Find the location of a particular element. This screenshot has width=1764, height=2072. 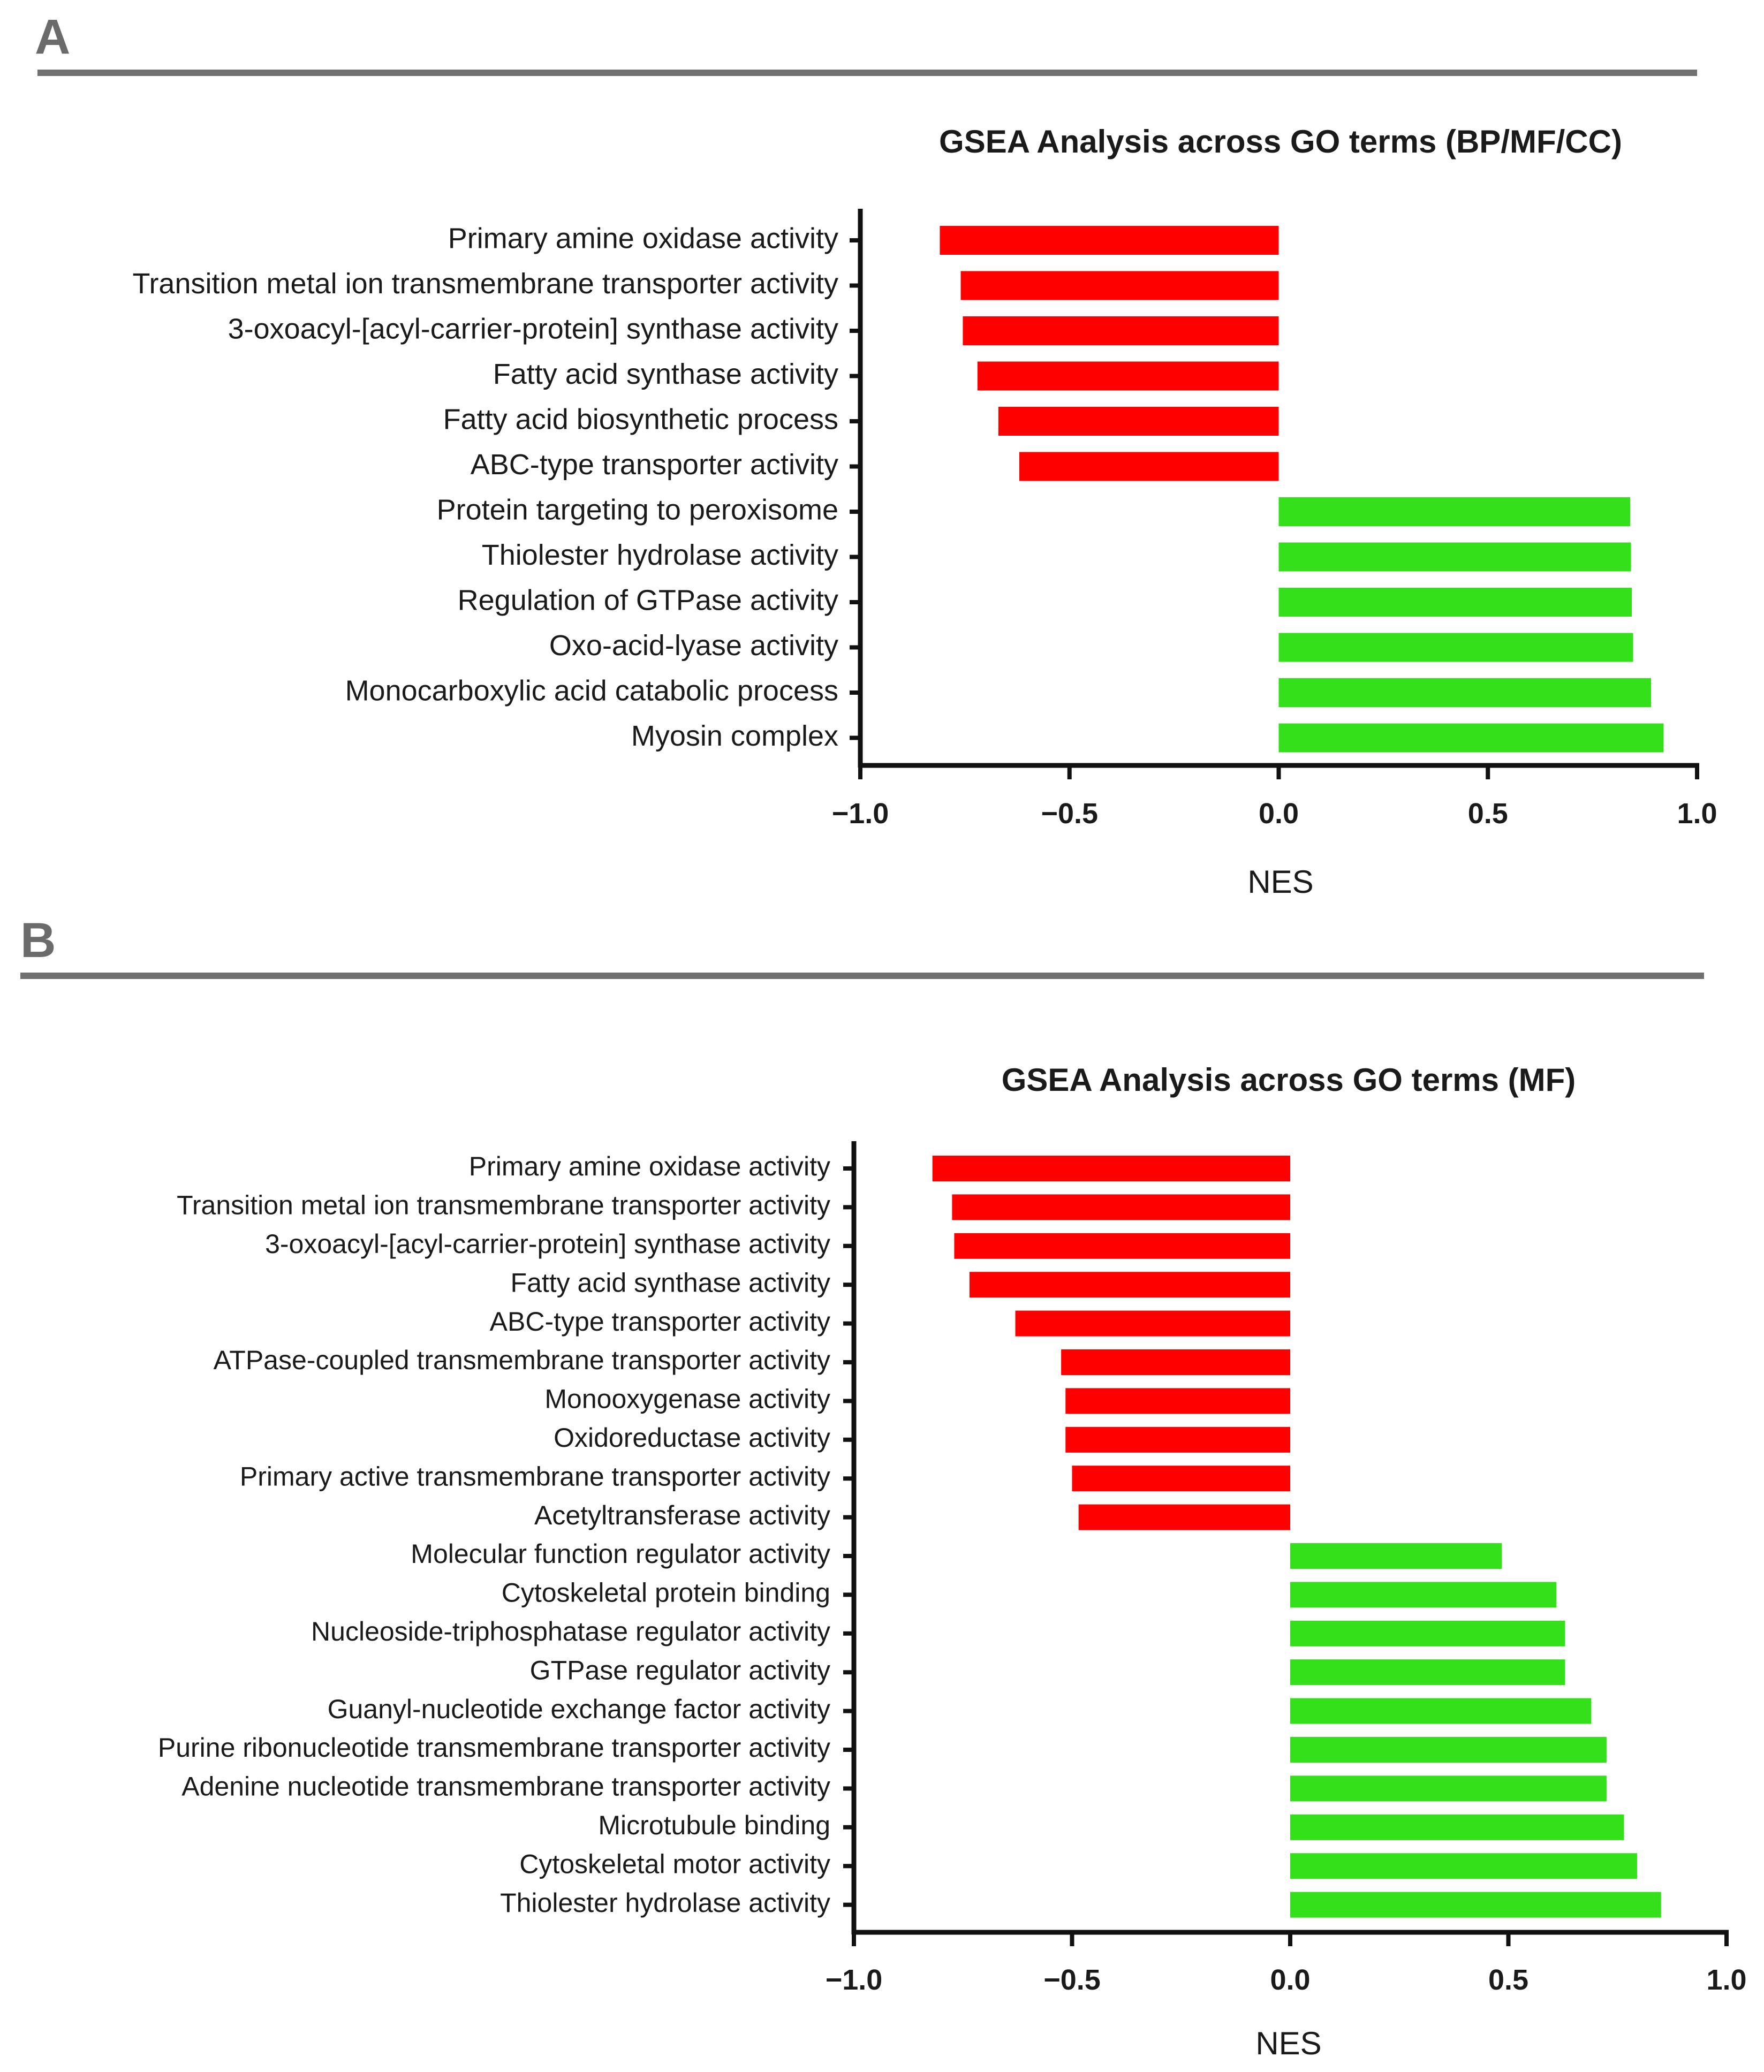

bar-regulation-of-gtpase-activity is located at coordinates (1455, 602).